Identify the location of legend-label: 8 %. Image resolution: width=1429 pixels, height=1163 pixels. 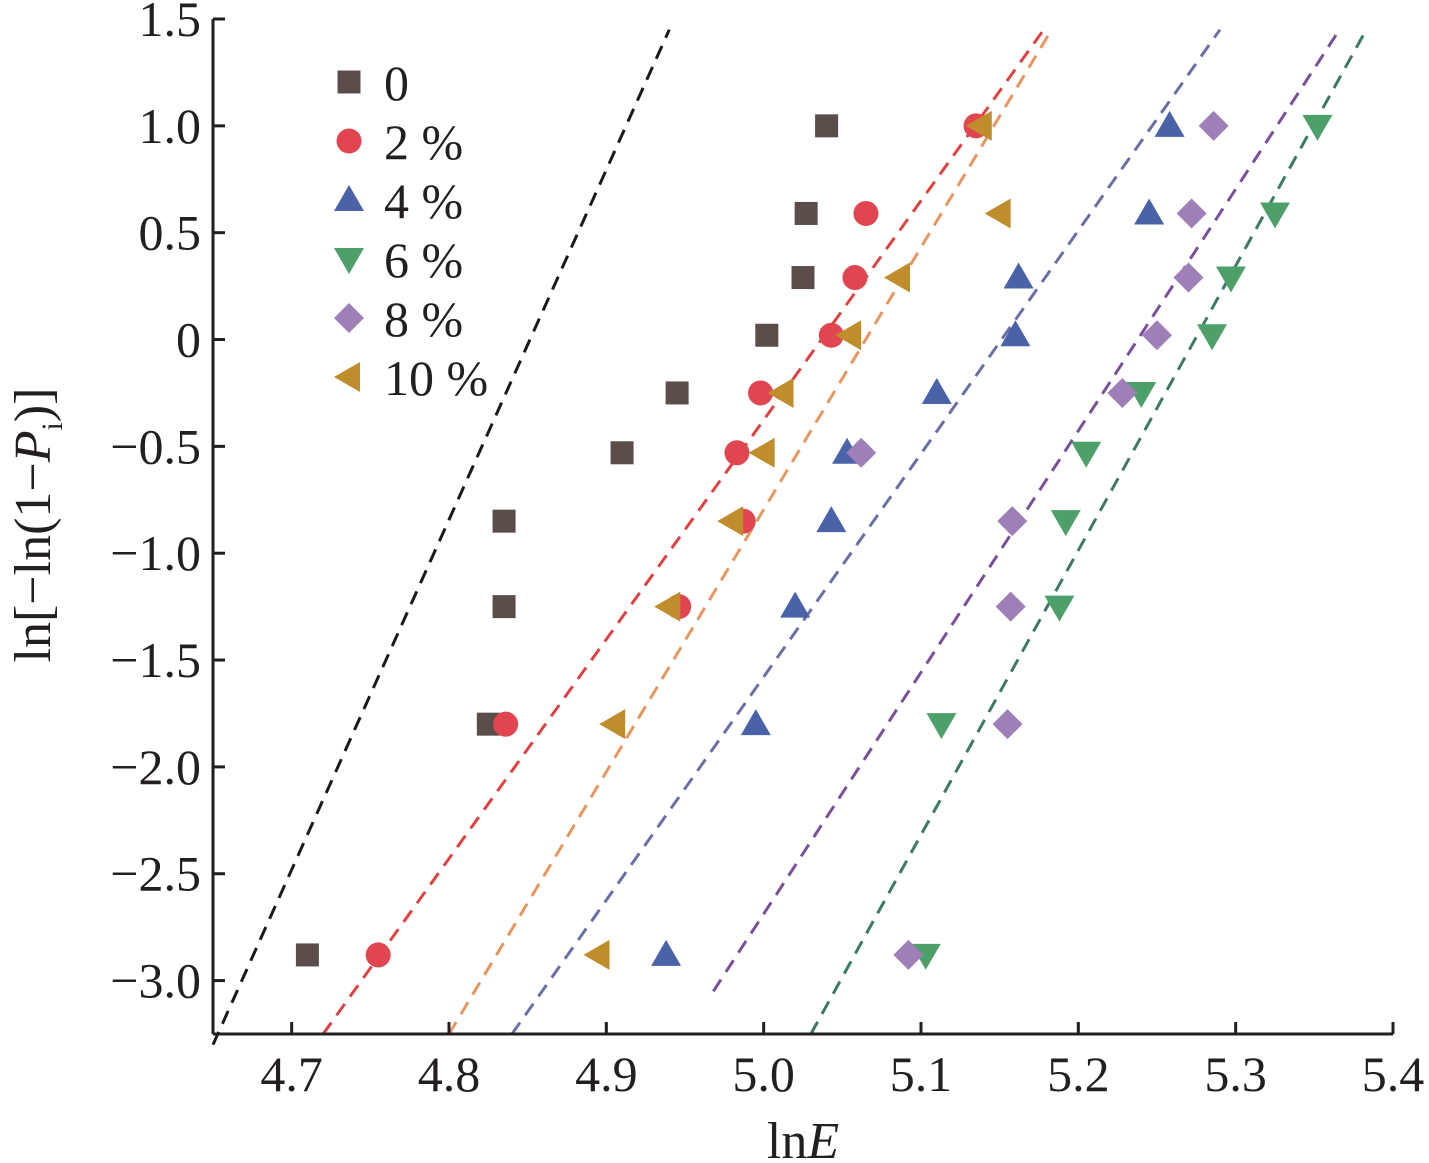
(423, 319).